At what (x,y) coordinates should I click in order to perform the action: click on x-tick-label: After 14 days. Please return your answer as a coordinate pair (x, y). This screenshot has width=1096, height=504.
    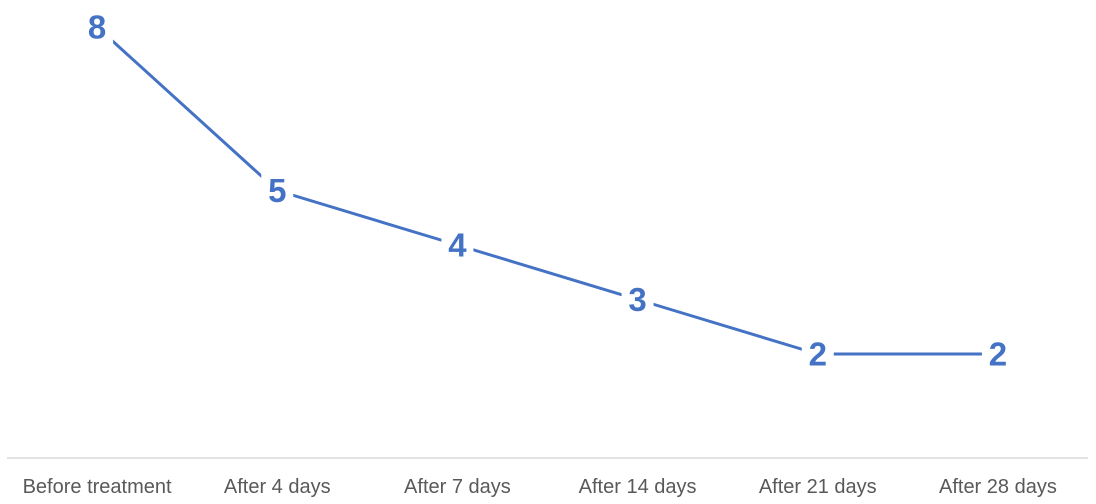
    Looking at the image, I should click on (638, 487).